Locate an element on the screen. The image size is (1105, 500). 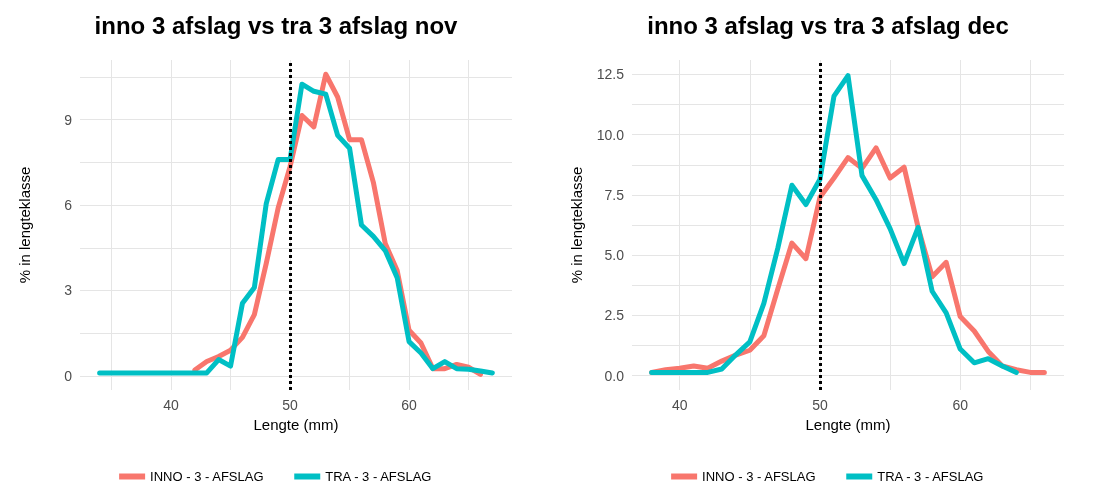
y-tick-label: 0 is located at coordinates (68, 375).